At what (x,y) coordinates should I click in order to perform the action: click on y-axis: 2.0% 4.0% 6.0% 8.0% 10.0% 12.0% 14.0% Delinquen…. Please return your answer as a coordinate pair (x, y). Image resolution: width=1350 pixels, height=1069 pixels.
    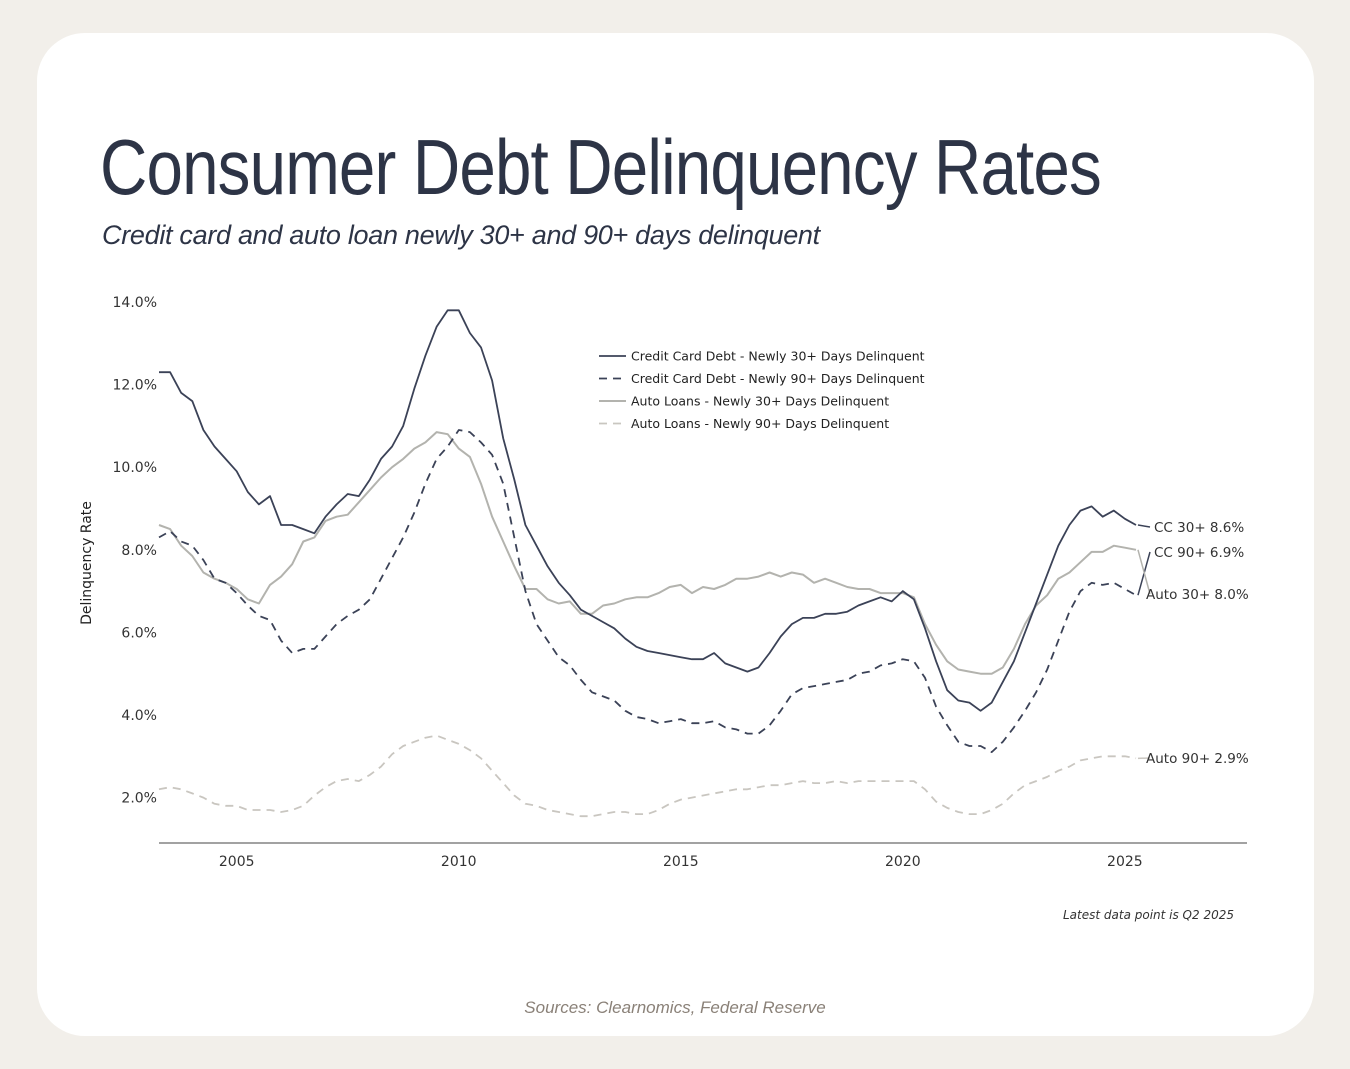
    Looking at the image, I should click on (118, 551).